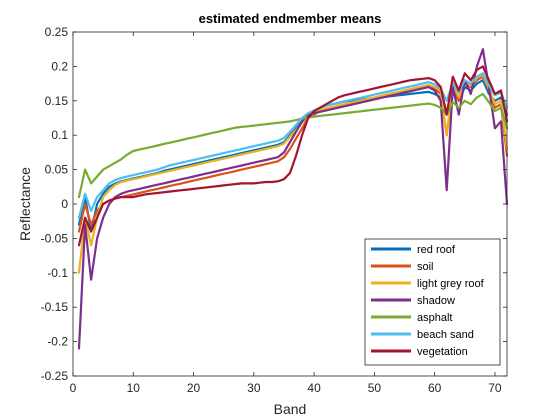  Describe the element at coordinates (57, 101) in the screenshot. I see `y-tick-label: 0.15` at that location.